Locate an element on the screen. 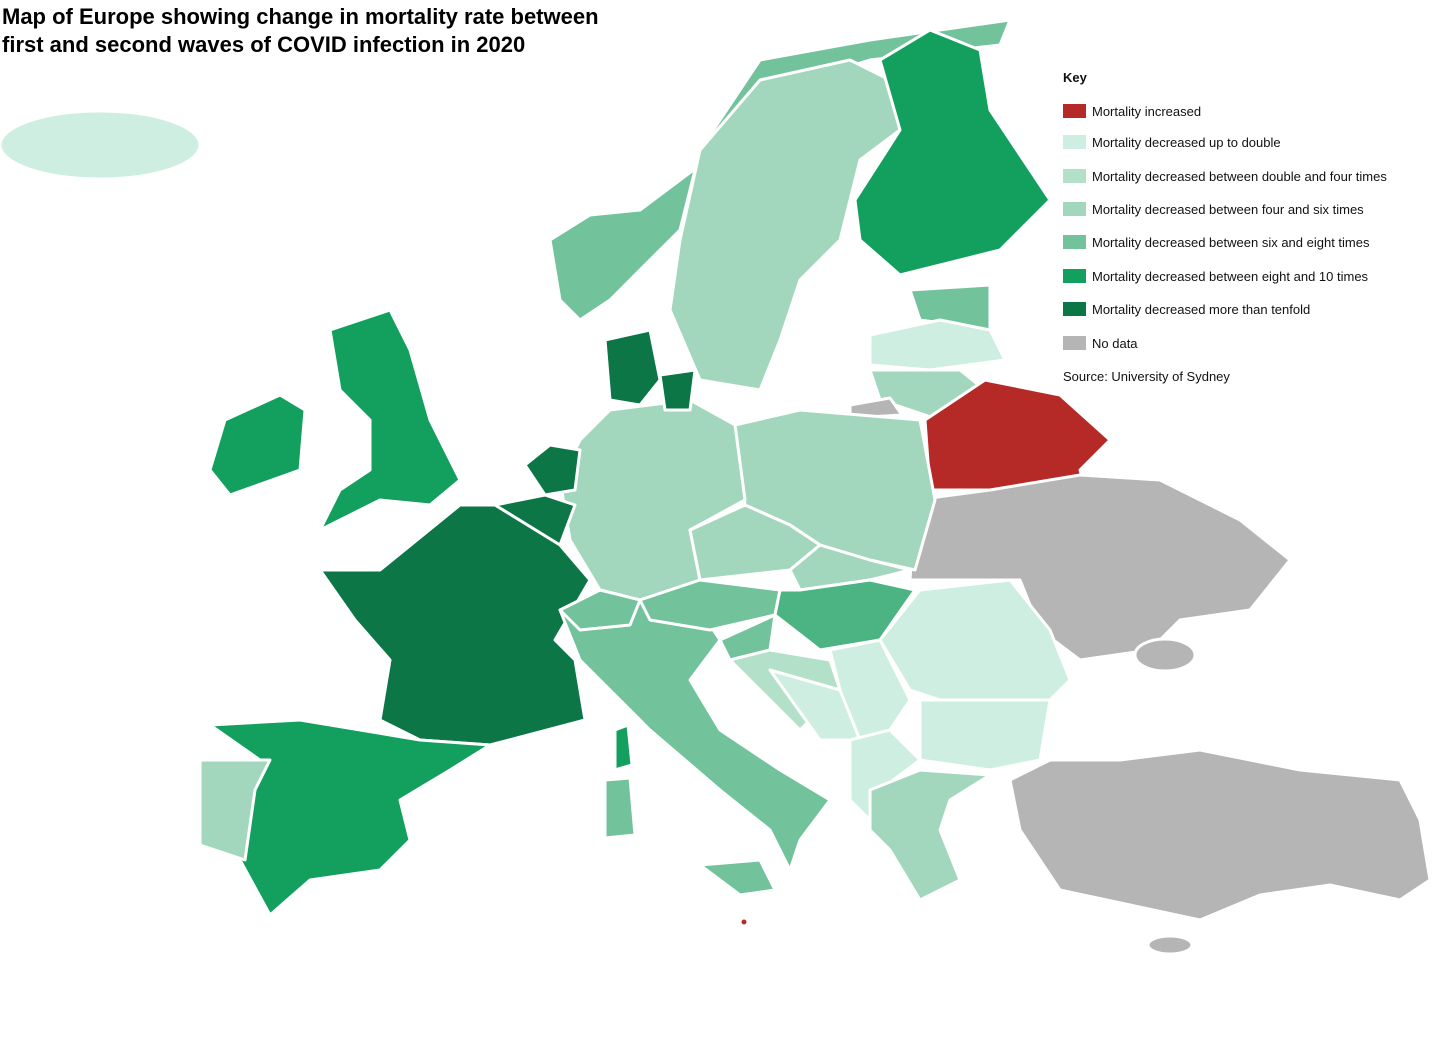 The height and width of the screenshot is (1052, 1440). greece is located at coordinates (930, 835).